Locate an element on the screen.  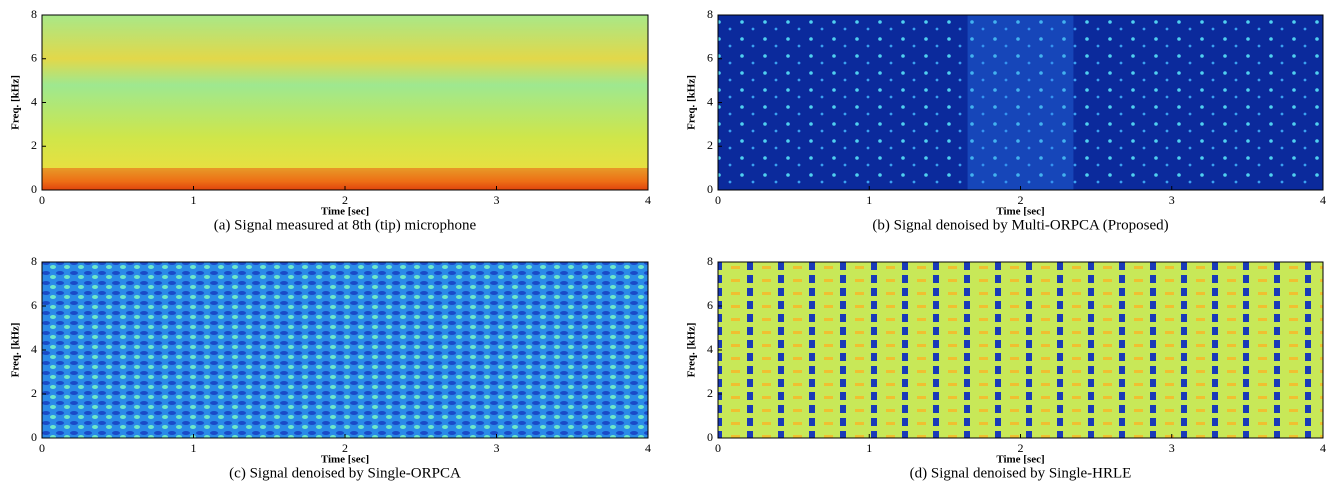
panel-caption: (d) Signal denoised by Single-HRLE is located at coordinates (1021, 473).